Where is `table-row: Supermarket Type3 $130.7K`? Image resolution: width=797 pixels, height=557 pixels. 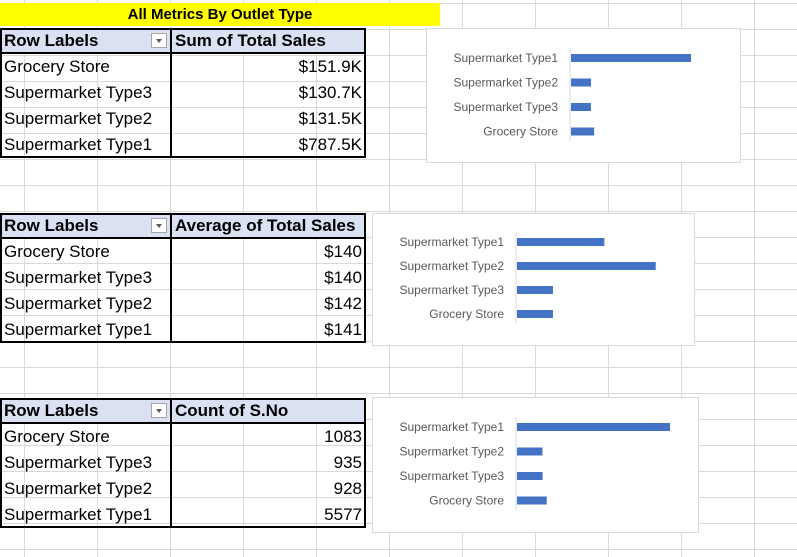 table-row: Supermarket Type3 $130.7K is located at coordinates (183, 93).